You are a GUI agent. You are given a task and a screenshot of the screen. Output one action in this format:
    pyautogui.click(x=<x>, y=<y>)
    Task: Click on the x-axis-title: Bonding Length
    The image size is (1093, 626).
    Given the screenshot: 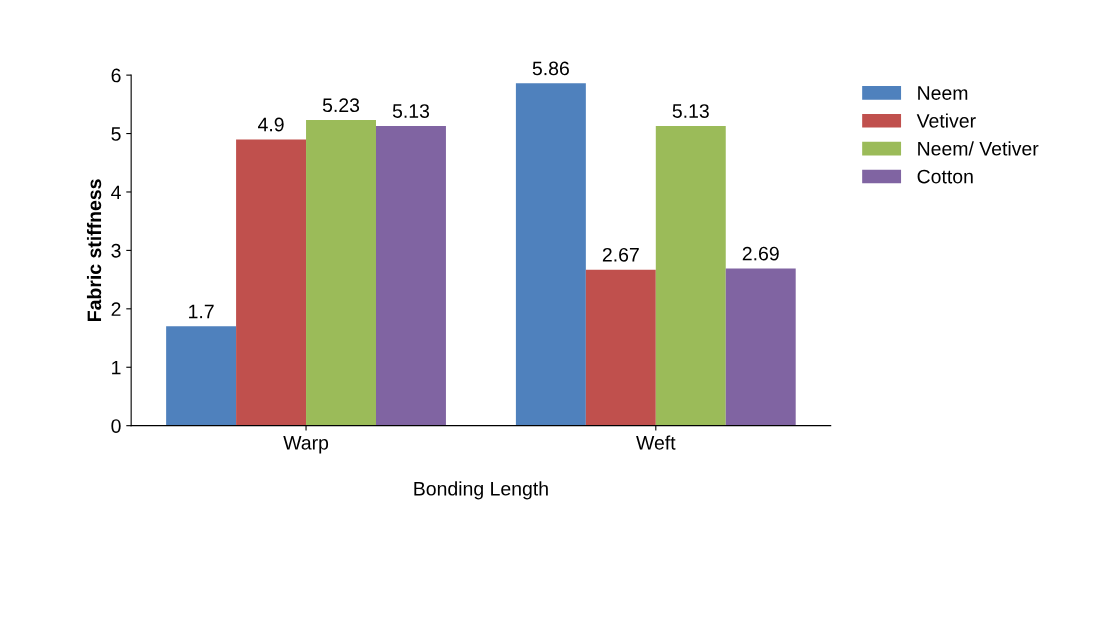 What is the action you would take?
    pyautogui.click(x=481, y=490)
    